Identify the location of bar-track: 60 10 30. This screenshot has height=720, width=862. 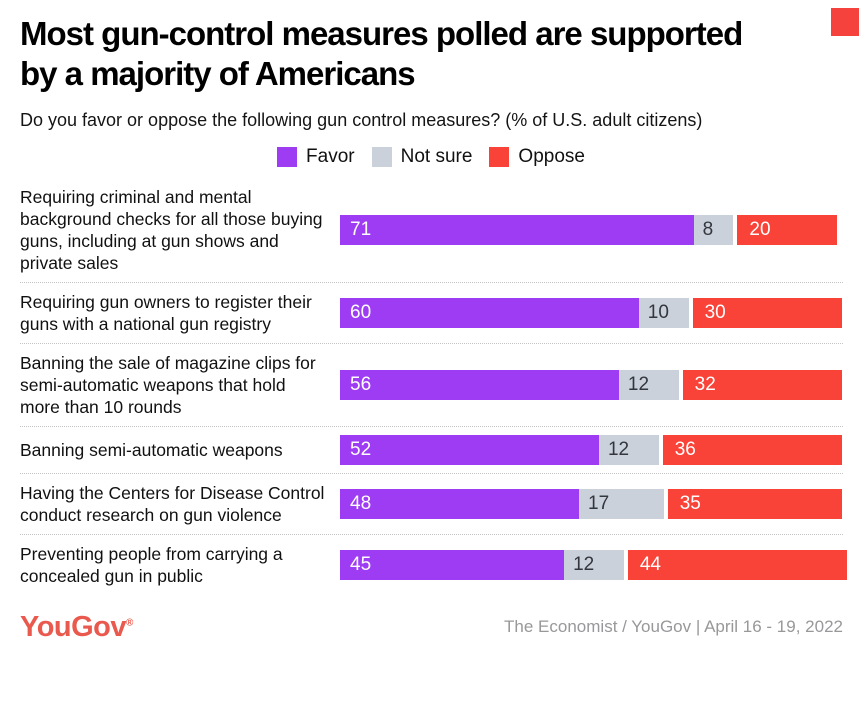
(591, 312).